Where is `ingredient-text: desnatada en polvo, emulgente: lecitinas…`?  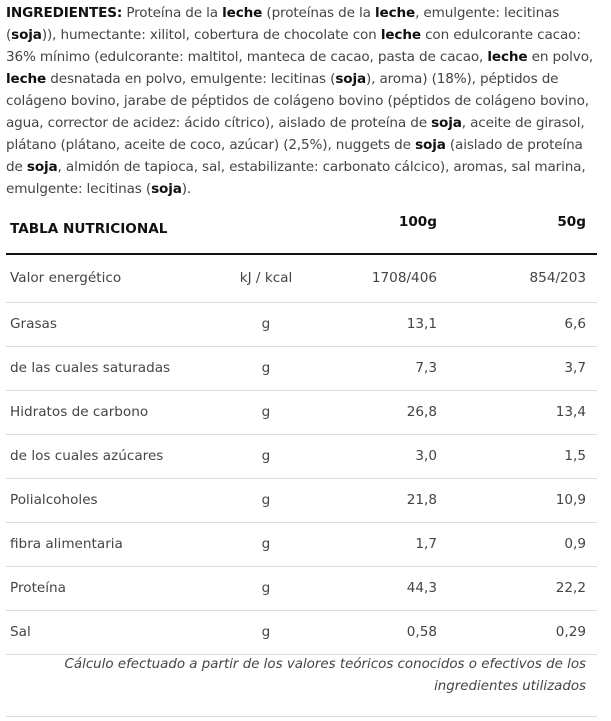 ingredient-text: desnatada en polvo, emulgente: lecitinas… is located at coordinates (191, 79).